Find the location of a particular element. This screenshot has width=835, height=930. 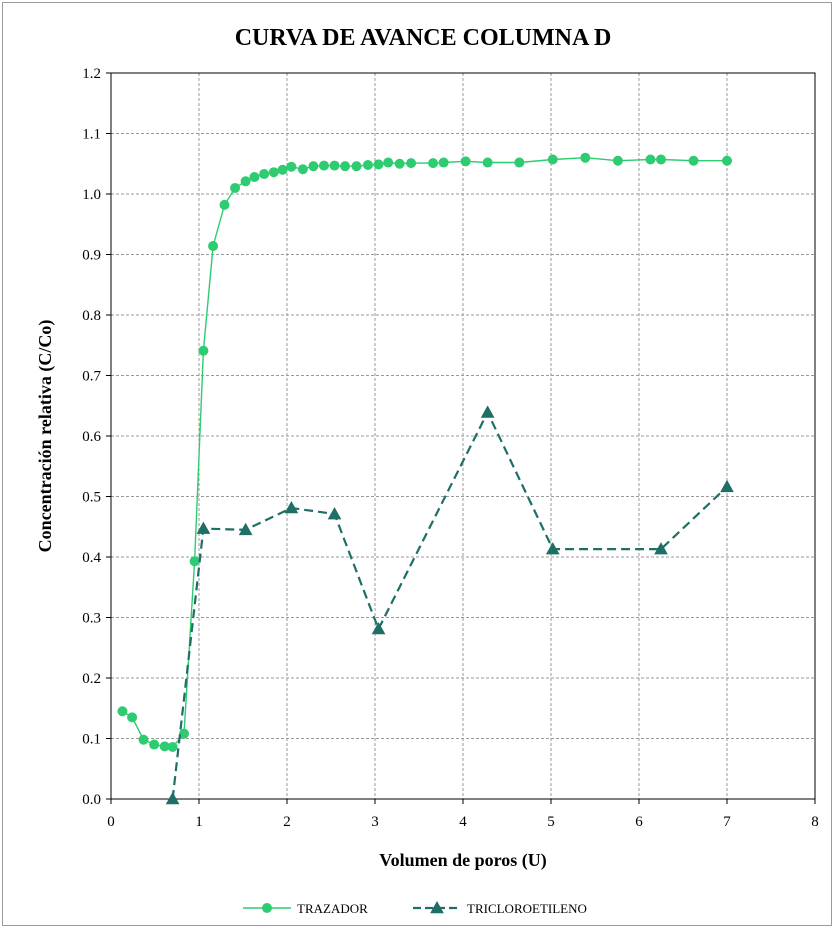

y-tick-label: 0.9 is located at coordinates (91, 256).